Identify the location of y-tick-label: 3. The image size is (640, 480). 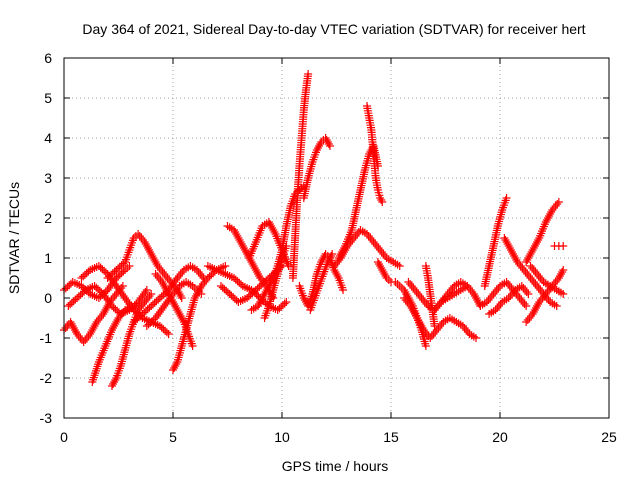
(48, 178).